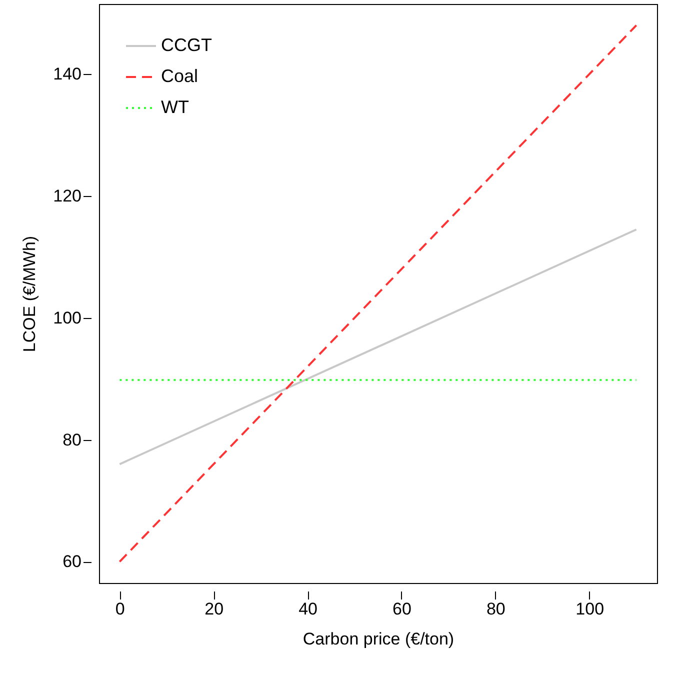  I want to click on y-tick-label: 120, so click(67, 196).